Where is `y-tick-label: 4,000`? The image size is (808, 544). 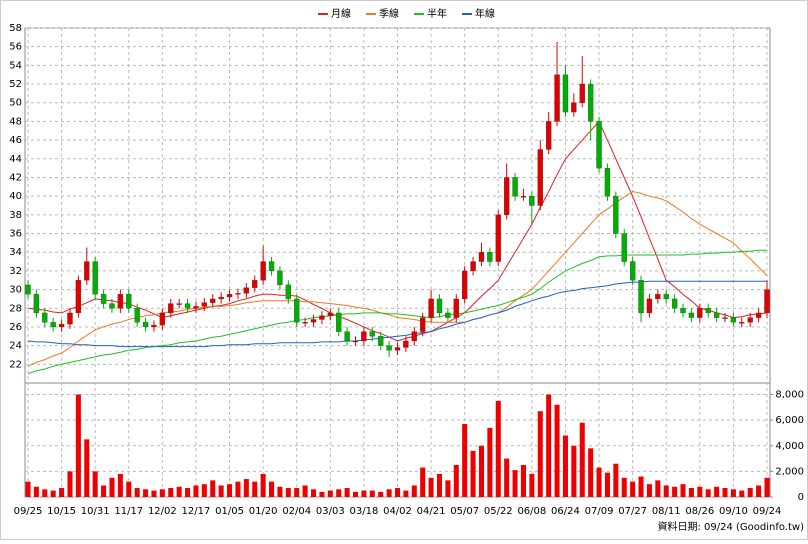
y-tick-label: 4,000 is located at coordinates (789, 446).